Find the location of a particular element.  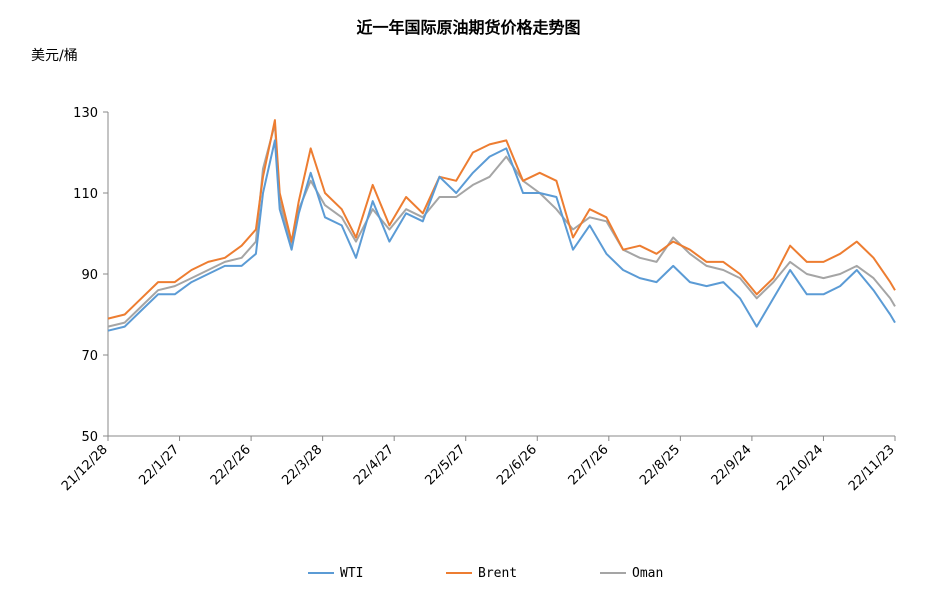

x-tick-label: 22/8/25 is located at coordinates (660, 465).